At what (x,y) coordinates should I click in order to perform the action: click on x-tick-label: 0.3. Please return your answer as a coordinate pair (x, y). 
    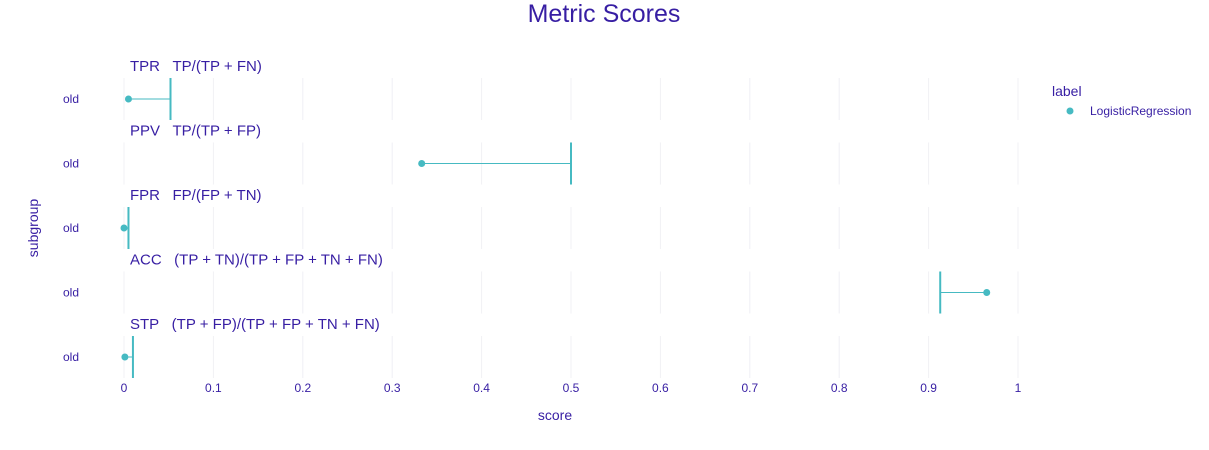
    Looking at the image, I should click on (392, 388).